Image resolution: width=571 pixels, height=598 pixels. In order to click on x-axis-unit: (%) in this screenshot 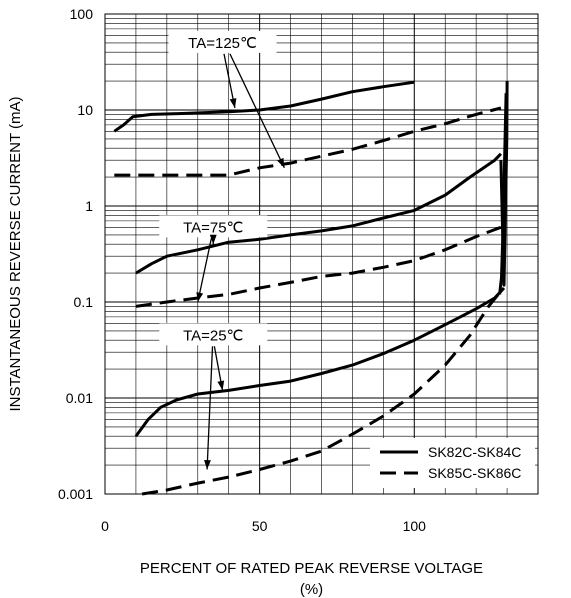, I will do `click(311, 589)`.